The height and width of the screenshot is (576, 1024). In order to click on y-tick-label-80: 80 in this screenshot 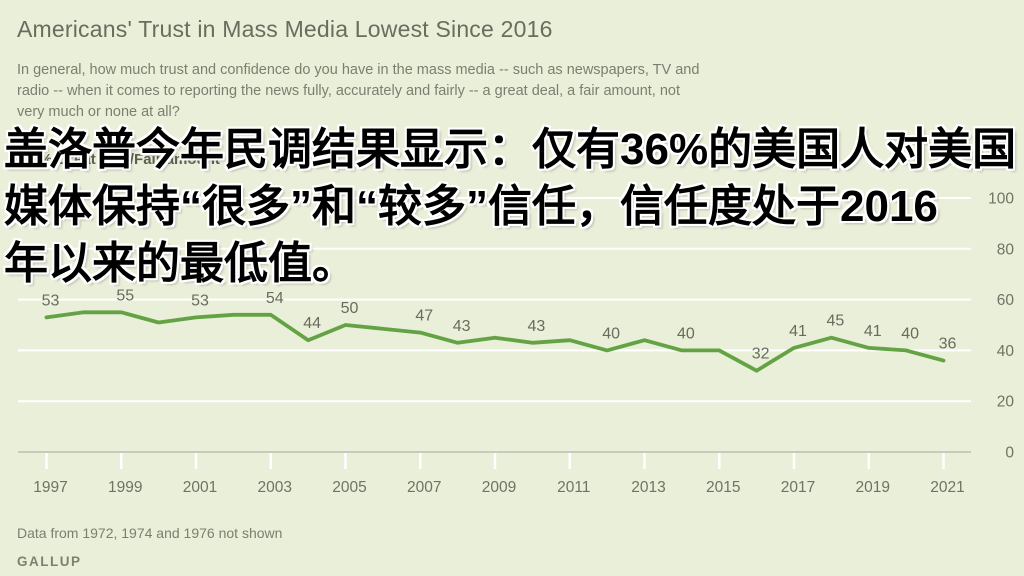, I will do `click(1006, 249)`.